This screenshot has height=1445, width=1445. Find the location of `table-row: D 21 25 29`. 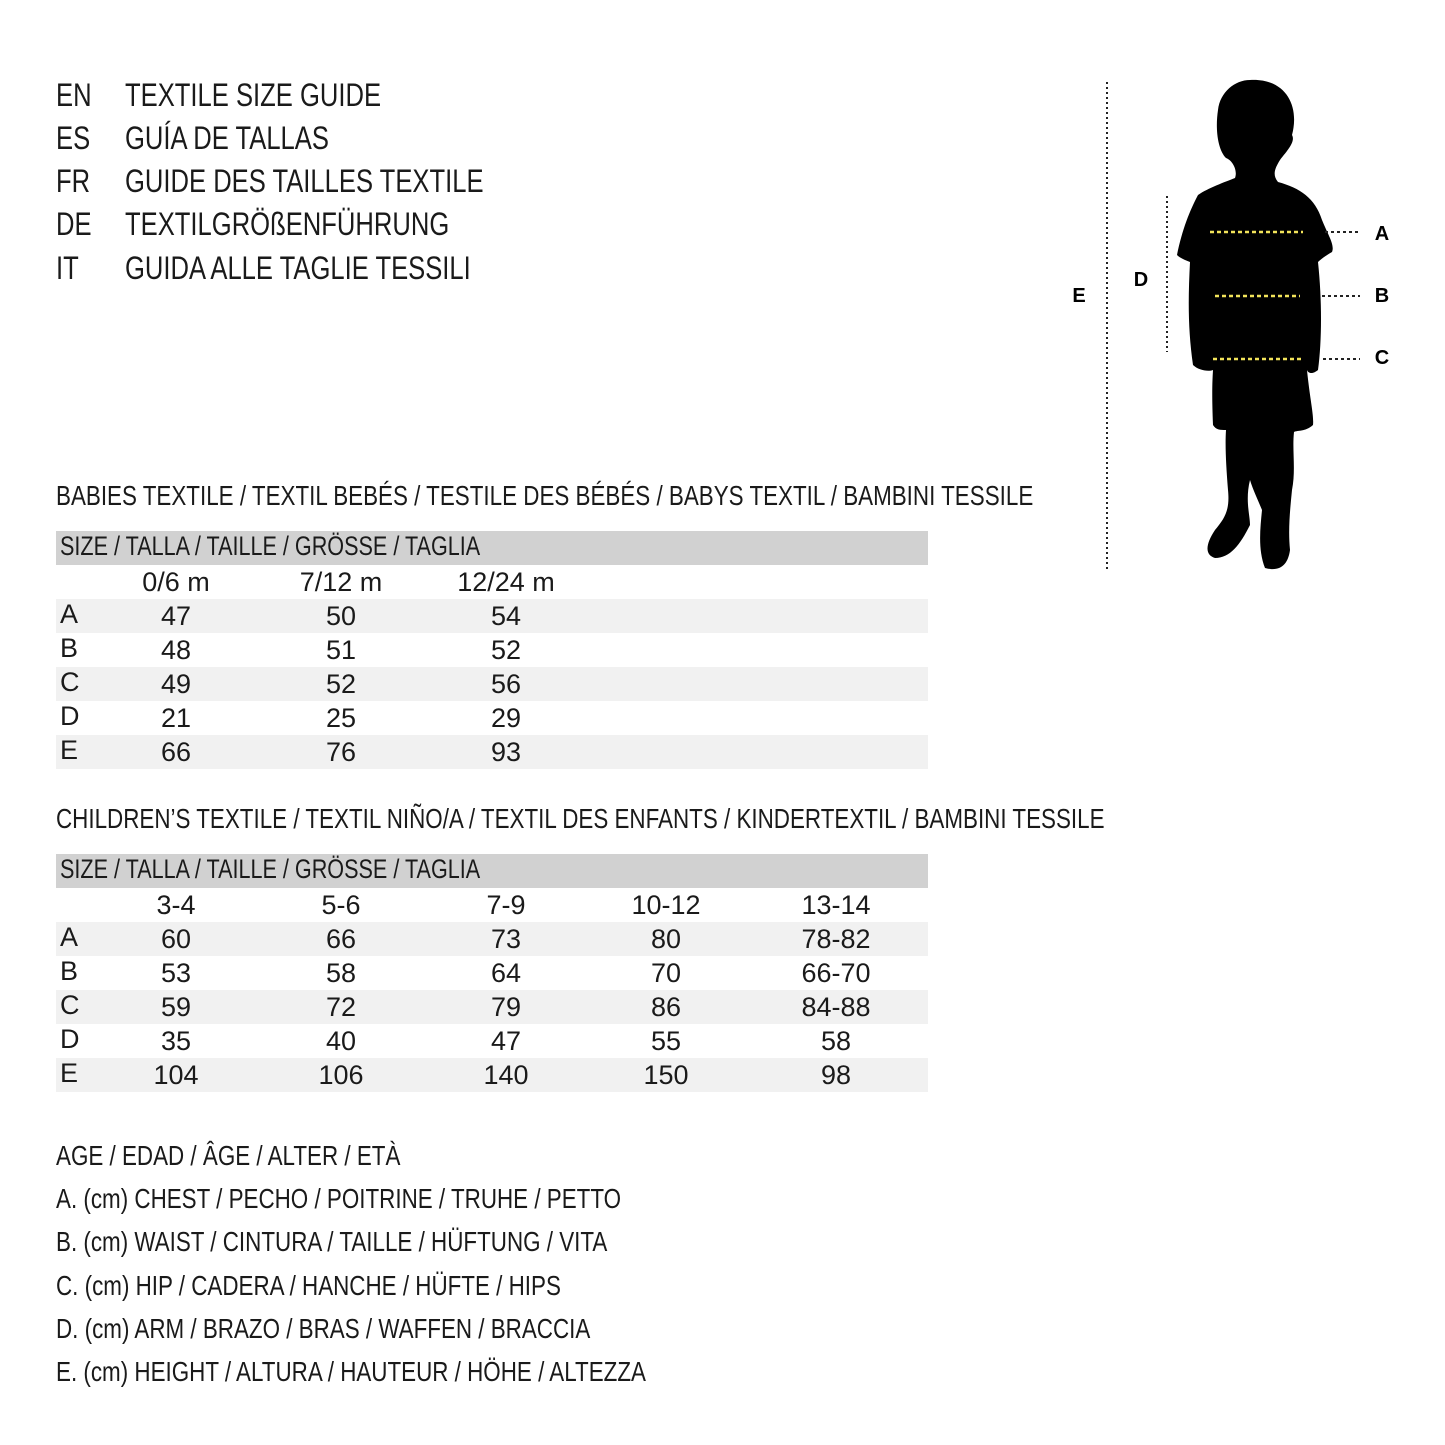

table-row: D 21 25 29 is located at coordinates (291, 717).